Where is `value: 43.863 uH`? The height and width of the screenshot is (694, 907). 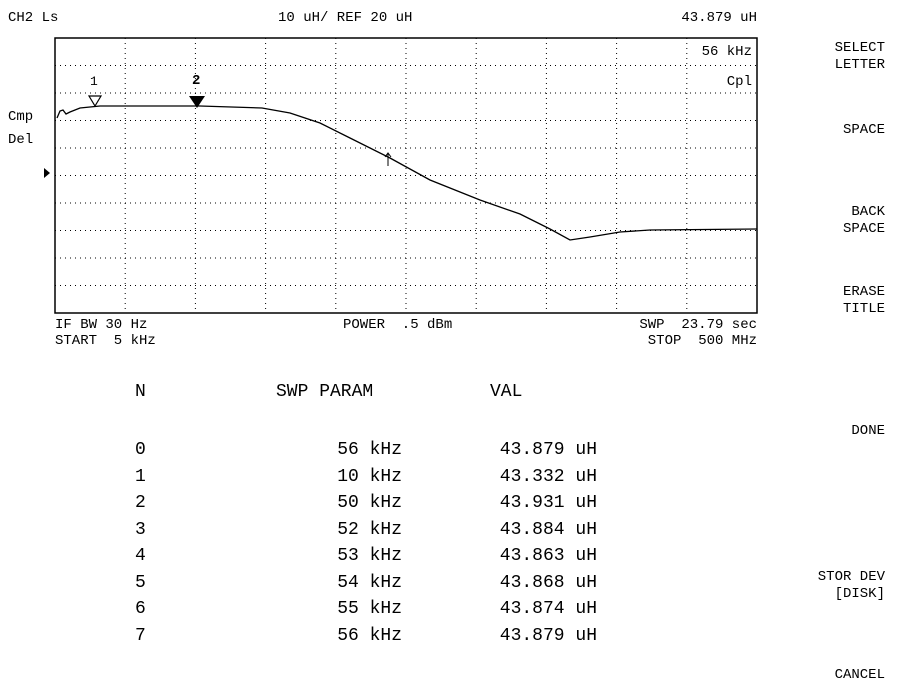 value: 43.863 uH is located at coordinates (548, 556).